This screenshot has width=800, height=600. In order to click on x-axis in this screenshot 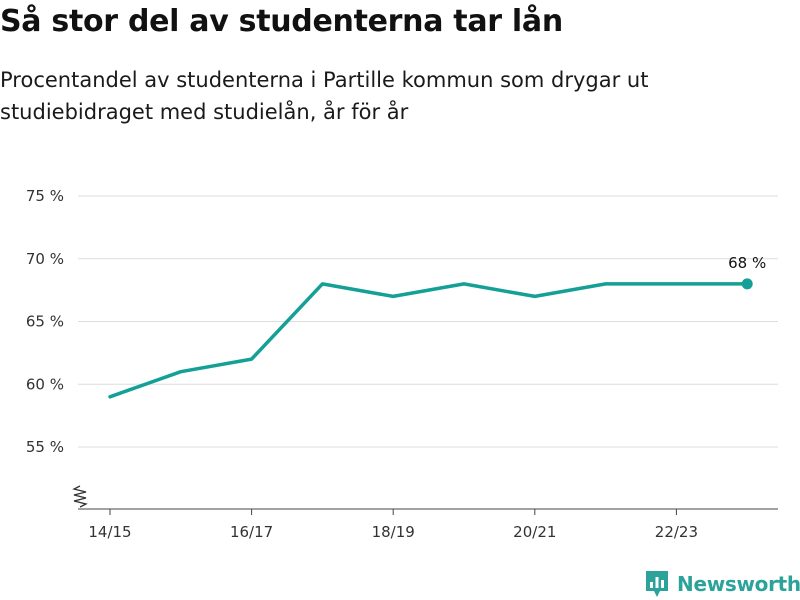, I will do `click(428, 511)`.